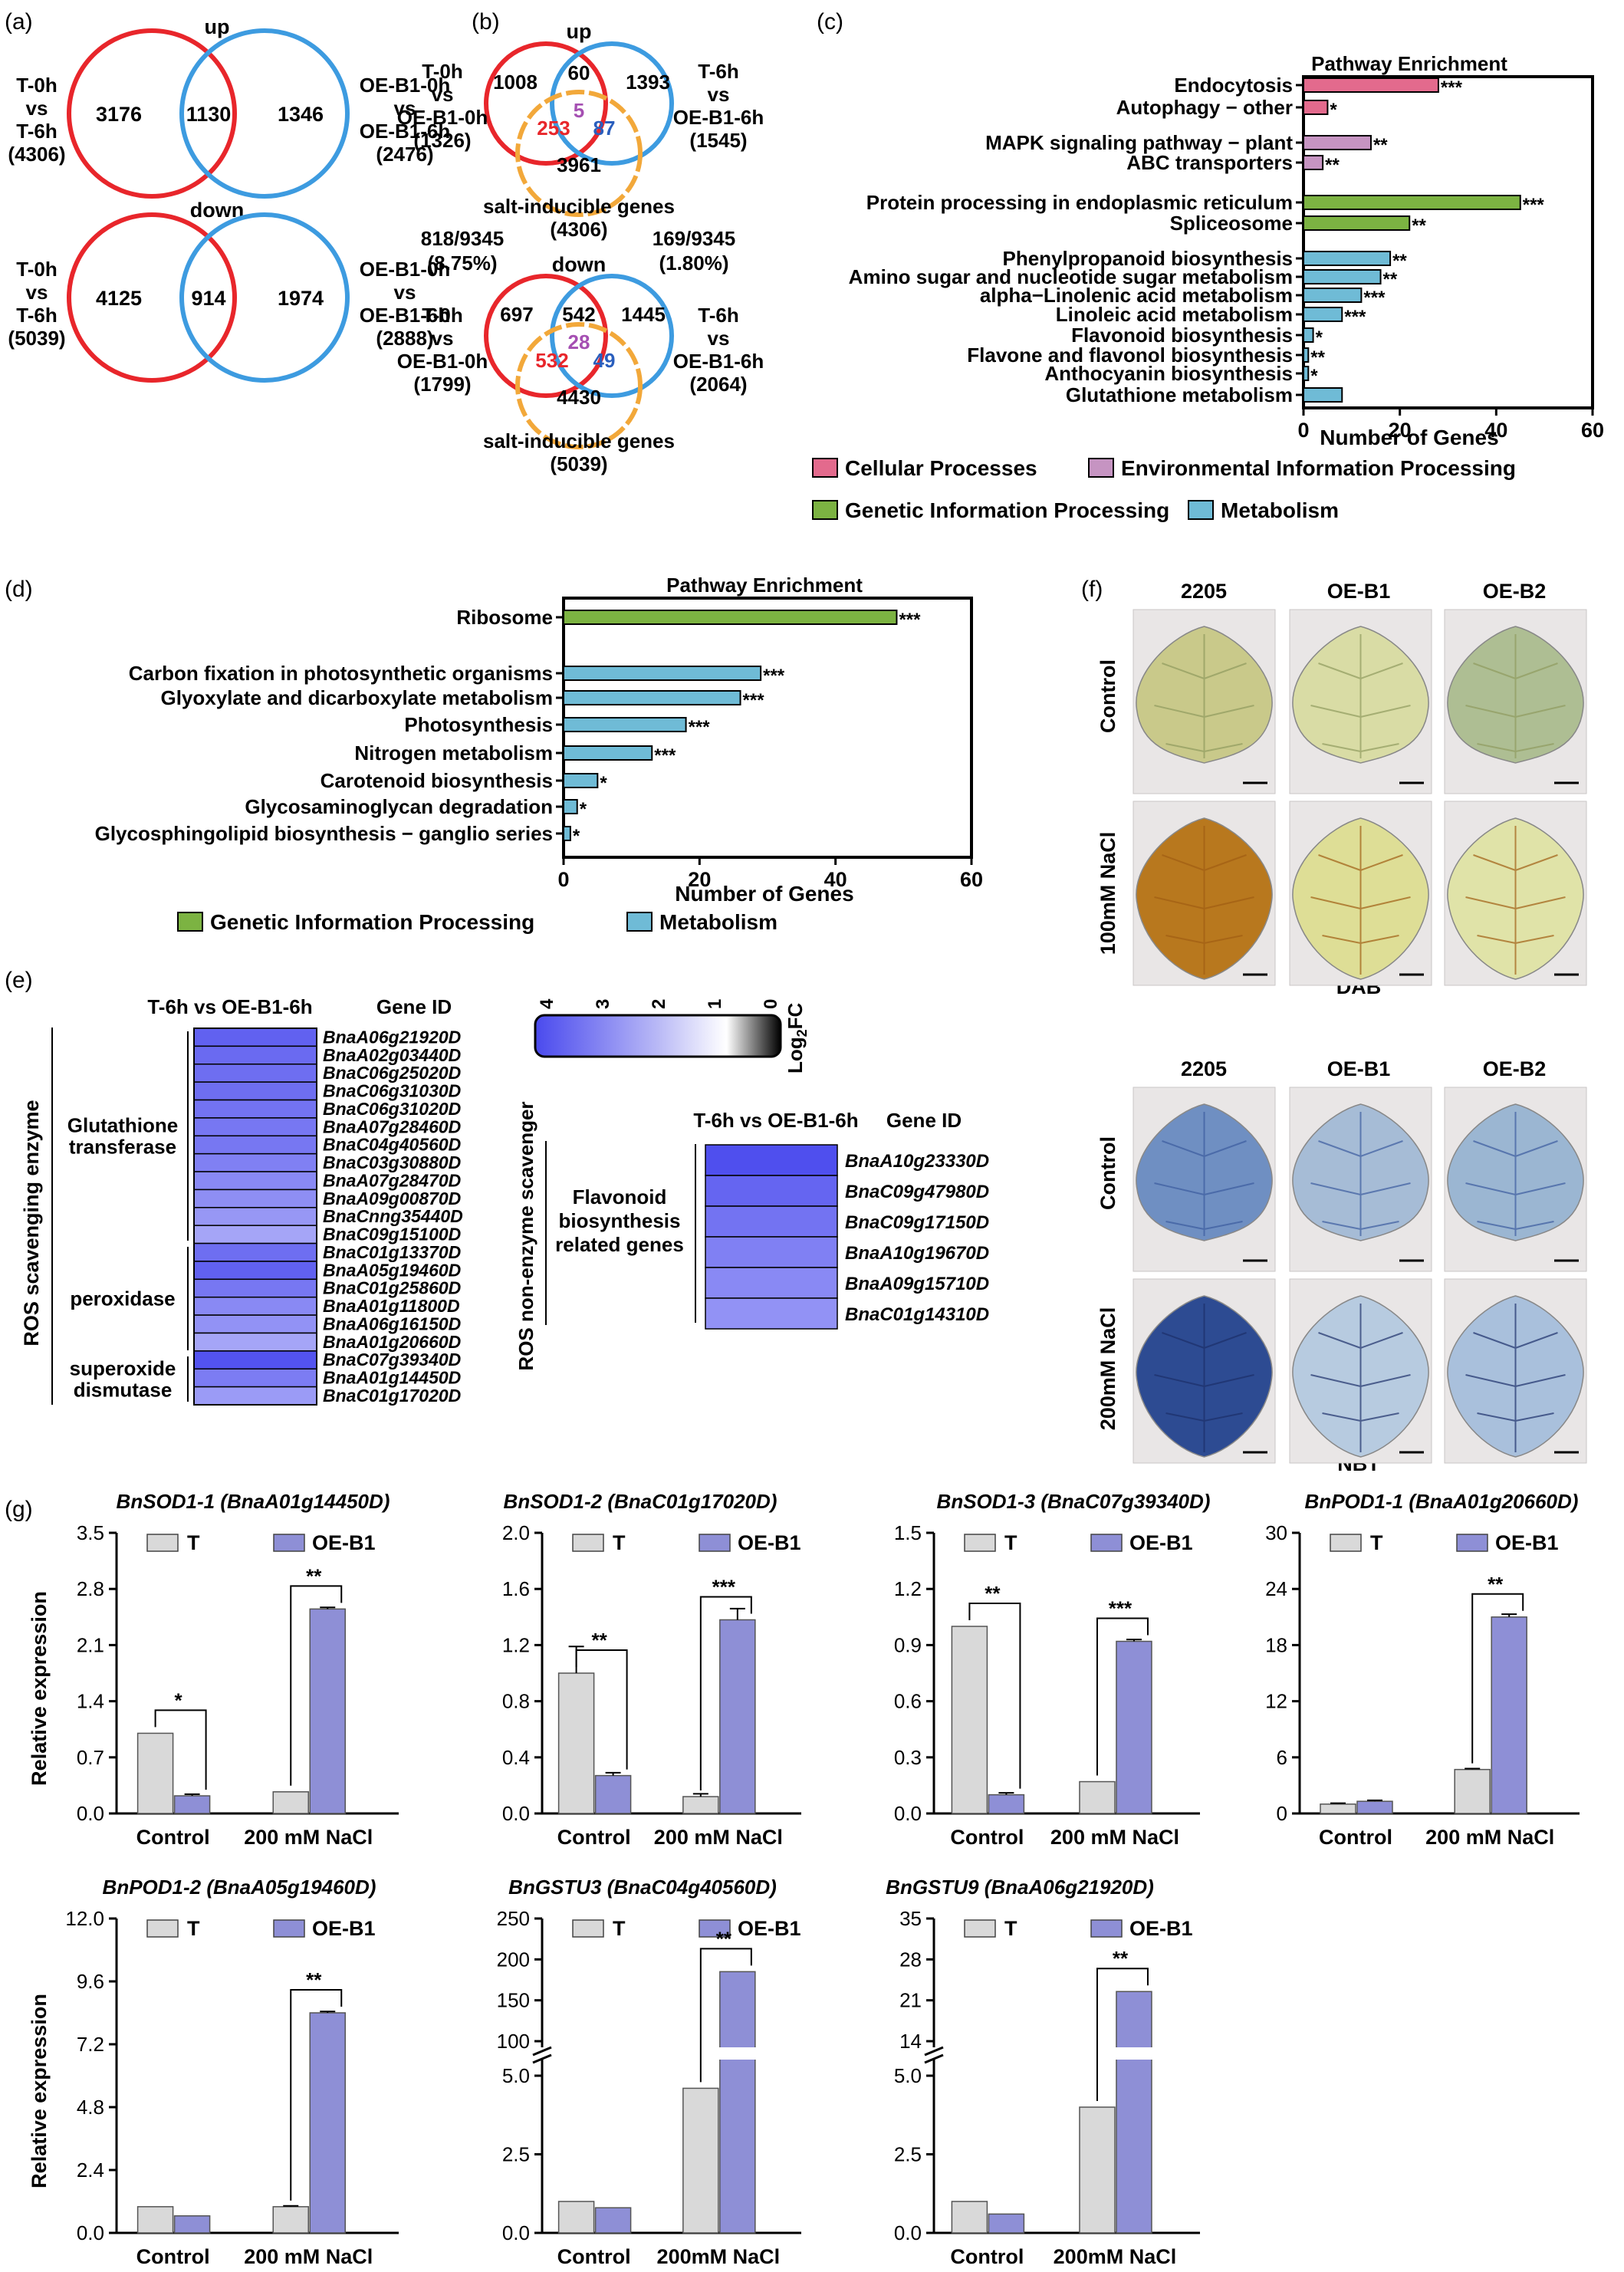 The height and width of the screenshot is (2272, 1624). What do you see at coordinates (578, 464) in the screenshot?
I see `venn-b-down-bottom-label-2: (5039)` at bounding box center [578, 464].